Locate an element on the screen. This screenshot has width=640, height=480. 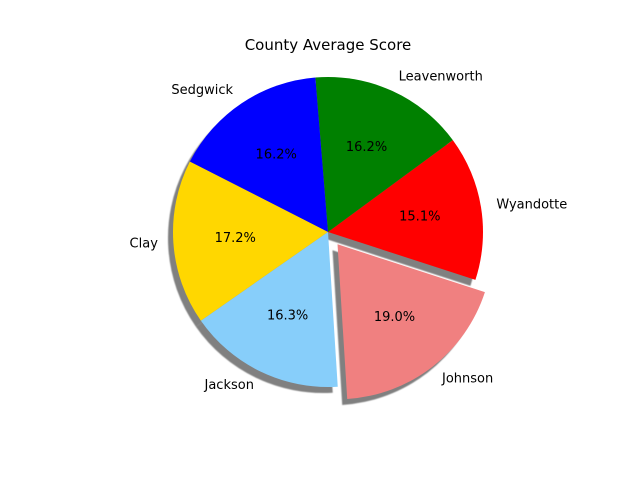
pct-label-clay: 17.2% is located at coordinates (235, 238).